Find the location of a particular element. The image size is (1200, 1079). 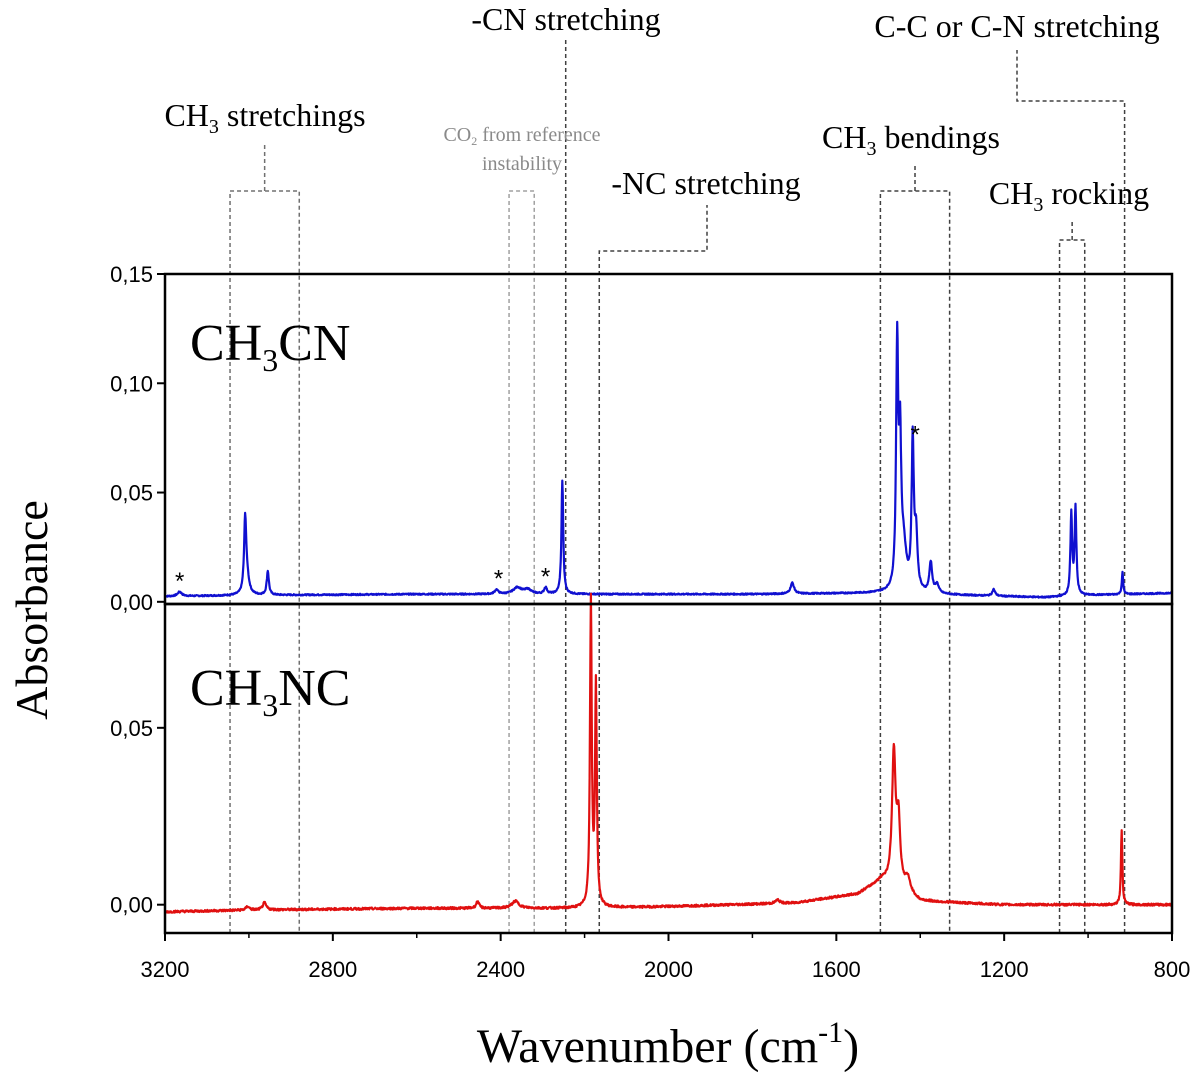

cn-stretching-label: -CN stretching is located at coordinates (565, 19).